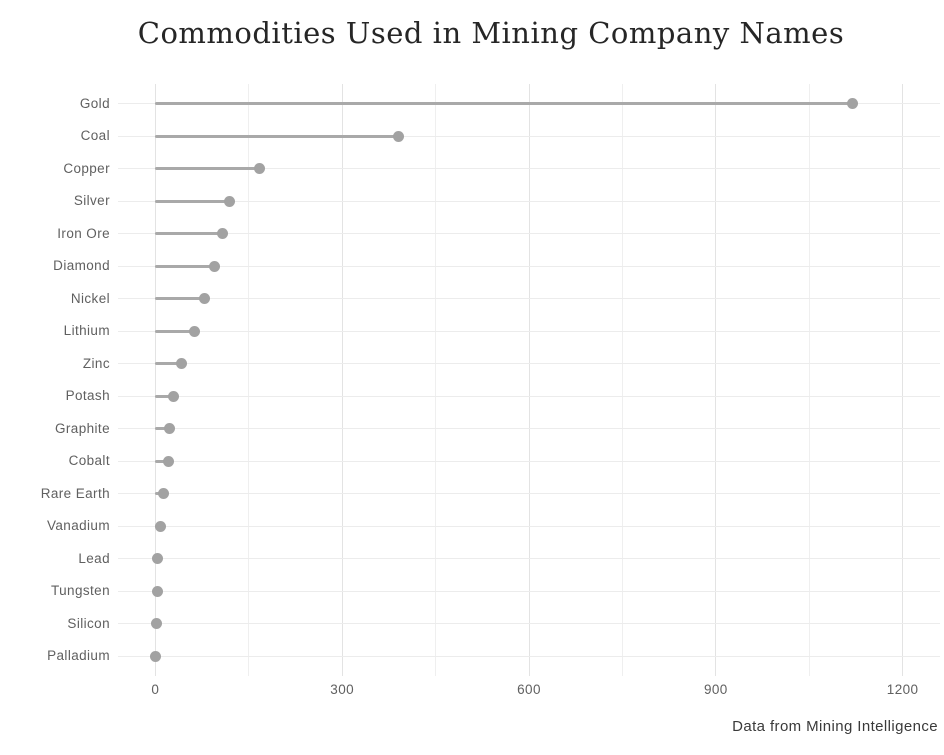  Describe the element at coordinates (91, 201) in the screenshot. I see `category-label: Silver` at that location.